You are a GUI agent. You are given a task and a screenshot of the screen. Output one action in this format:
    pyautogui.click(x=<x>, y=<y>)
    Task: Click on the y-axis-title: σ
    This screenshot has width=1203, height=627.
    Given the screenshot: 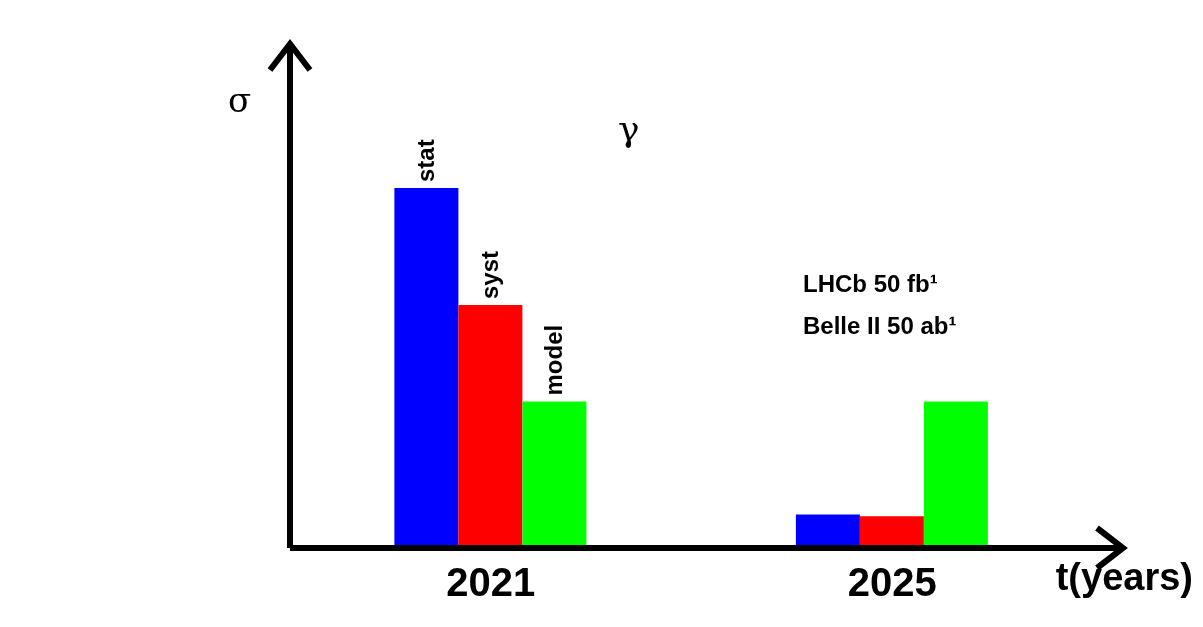 What is the action you would take?
    pyautogui.click(x=240, y=100)
    